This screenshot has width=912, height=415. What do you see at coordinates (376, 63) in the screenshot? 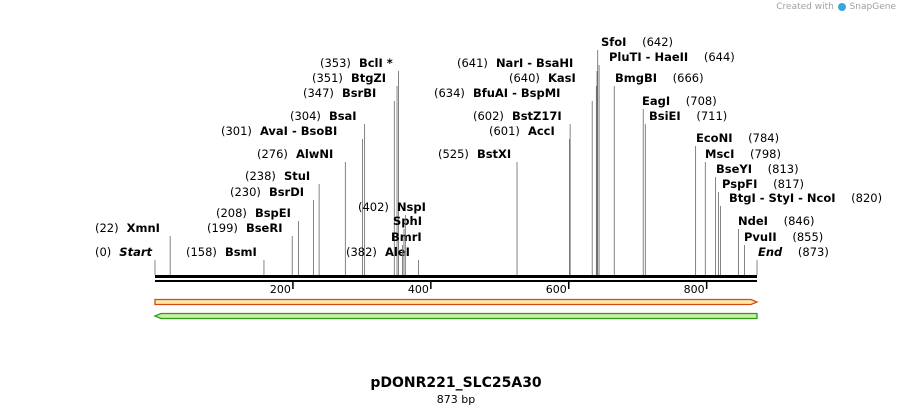
I see `site-name: BclI *` at bounding box center [376, 63].